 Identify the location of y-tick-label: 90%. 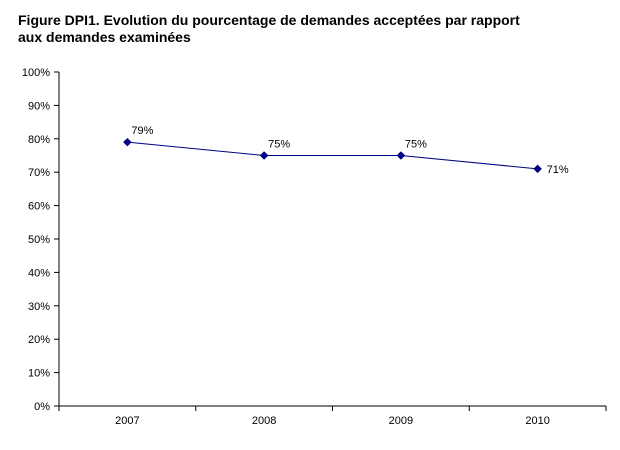
(39, 106).